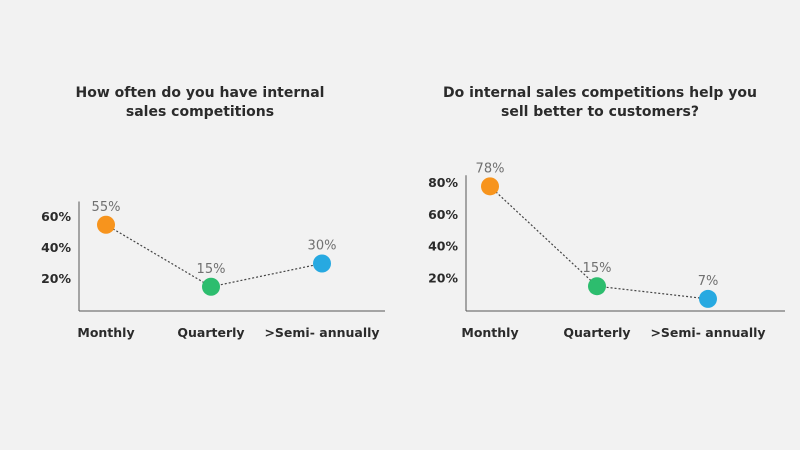  I want to click on data-label: 7%, so click(708, 281).